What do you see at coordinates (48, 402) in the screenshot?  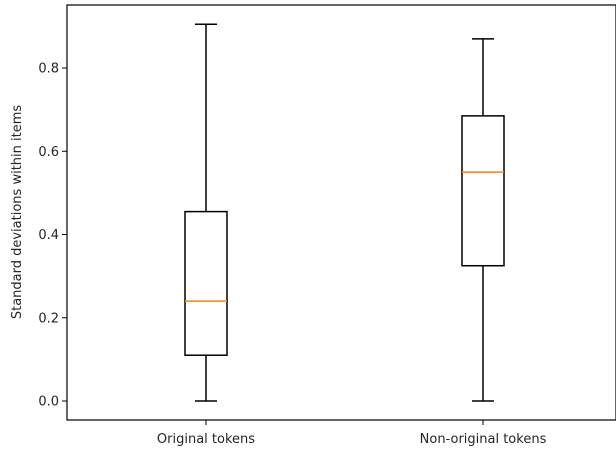 I see `y-tick-label: 0.0` at bounding box center [48, 402].